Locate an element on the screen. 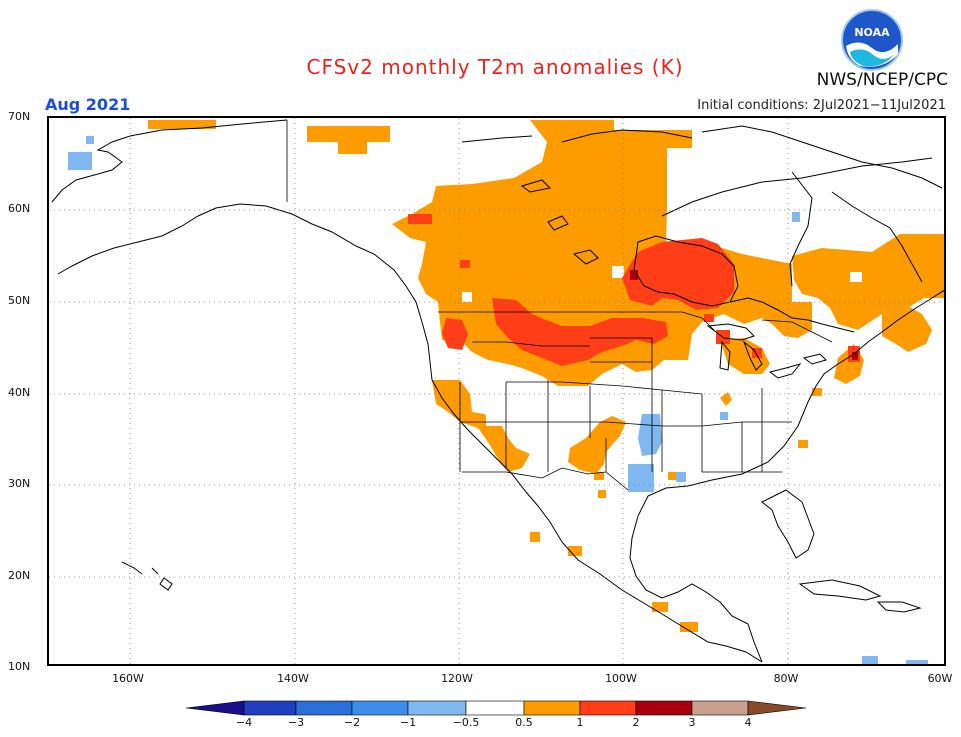 The height and width of the screenshot is (737, 961). agency-label: NWS/NCEP/CPC is located at coordinates (882, 80).